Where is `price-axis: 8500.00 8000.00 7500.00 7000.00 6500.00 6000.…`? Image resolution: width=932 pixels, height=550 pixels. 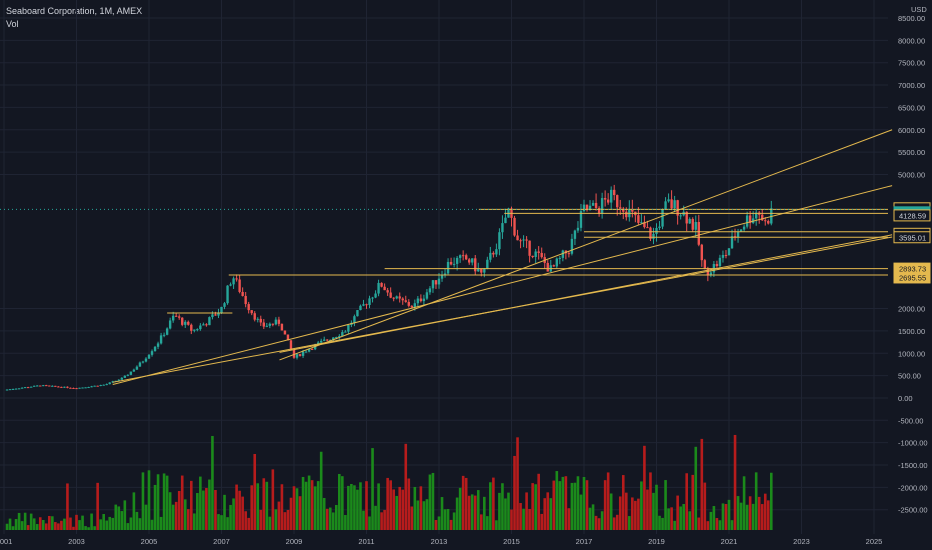
price-axis: 8500.00 8000.00 7500.00 7000.00 6500.00 6000.… is located at coordinates (912, 264).